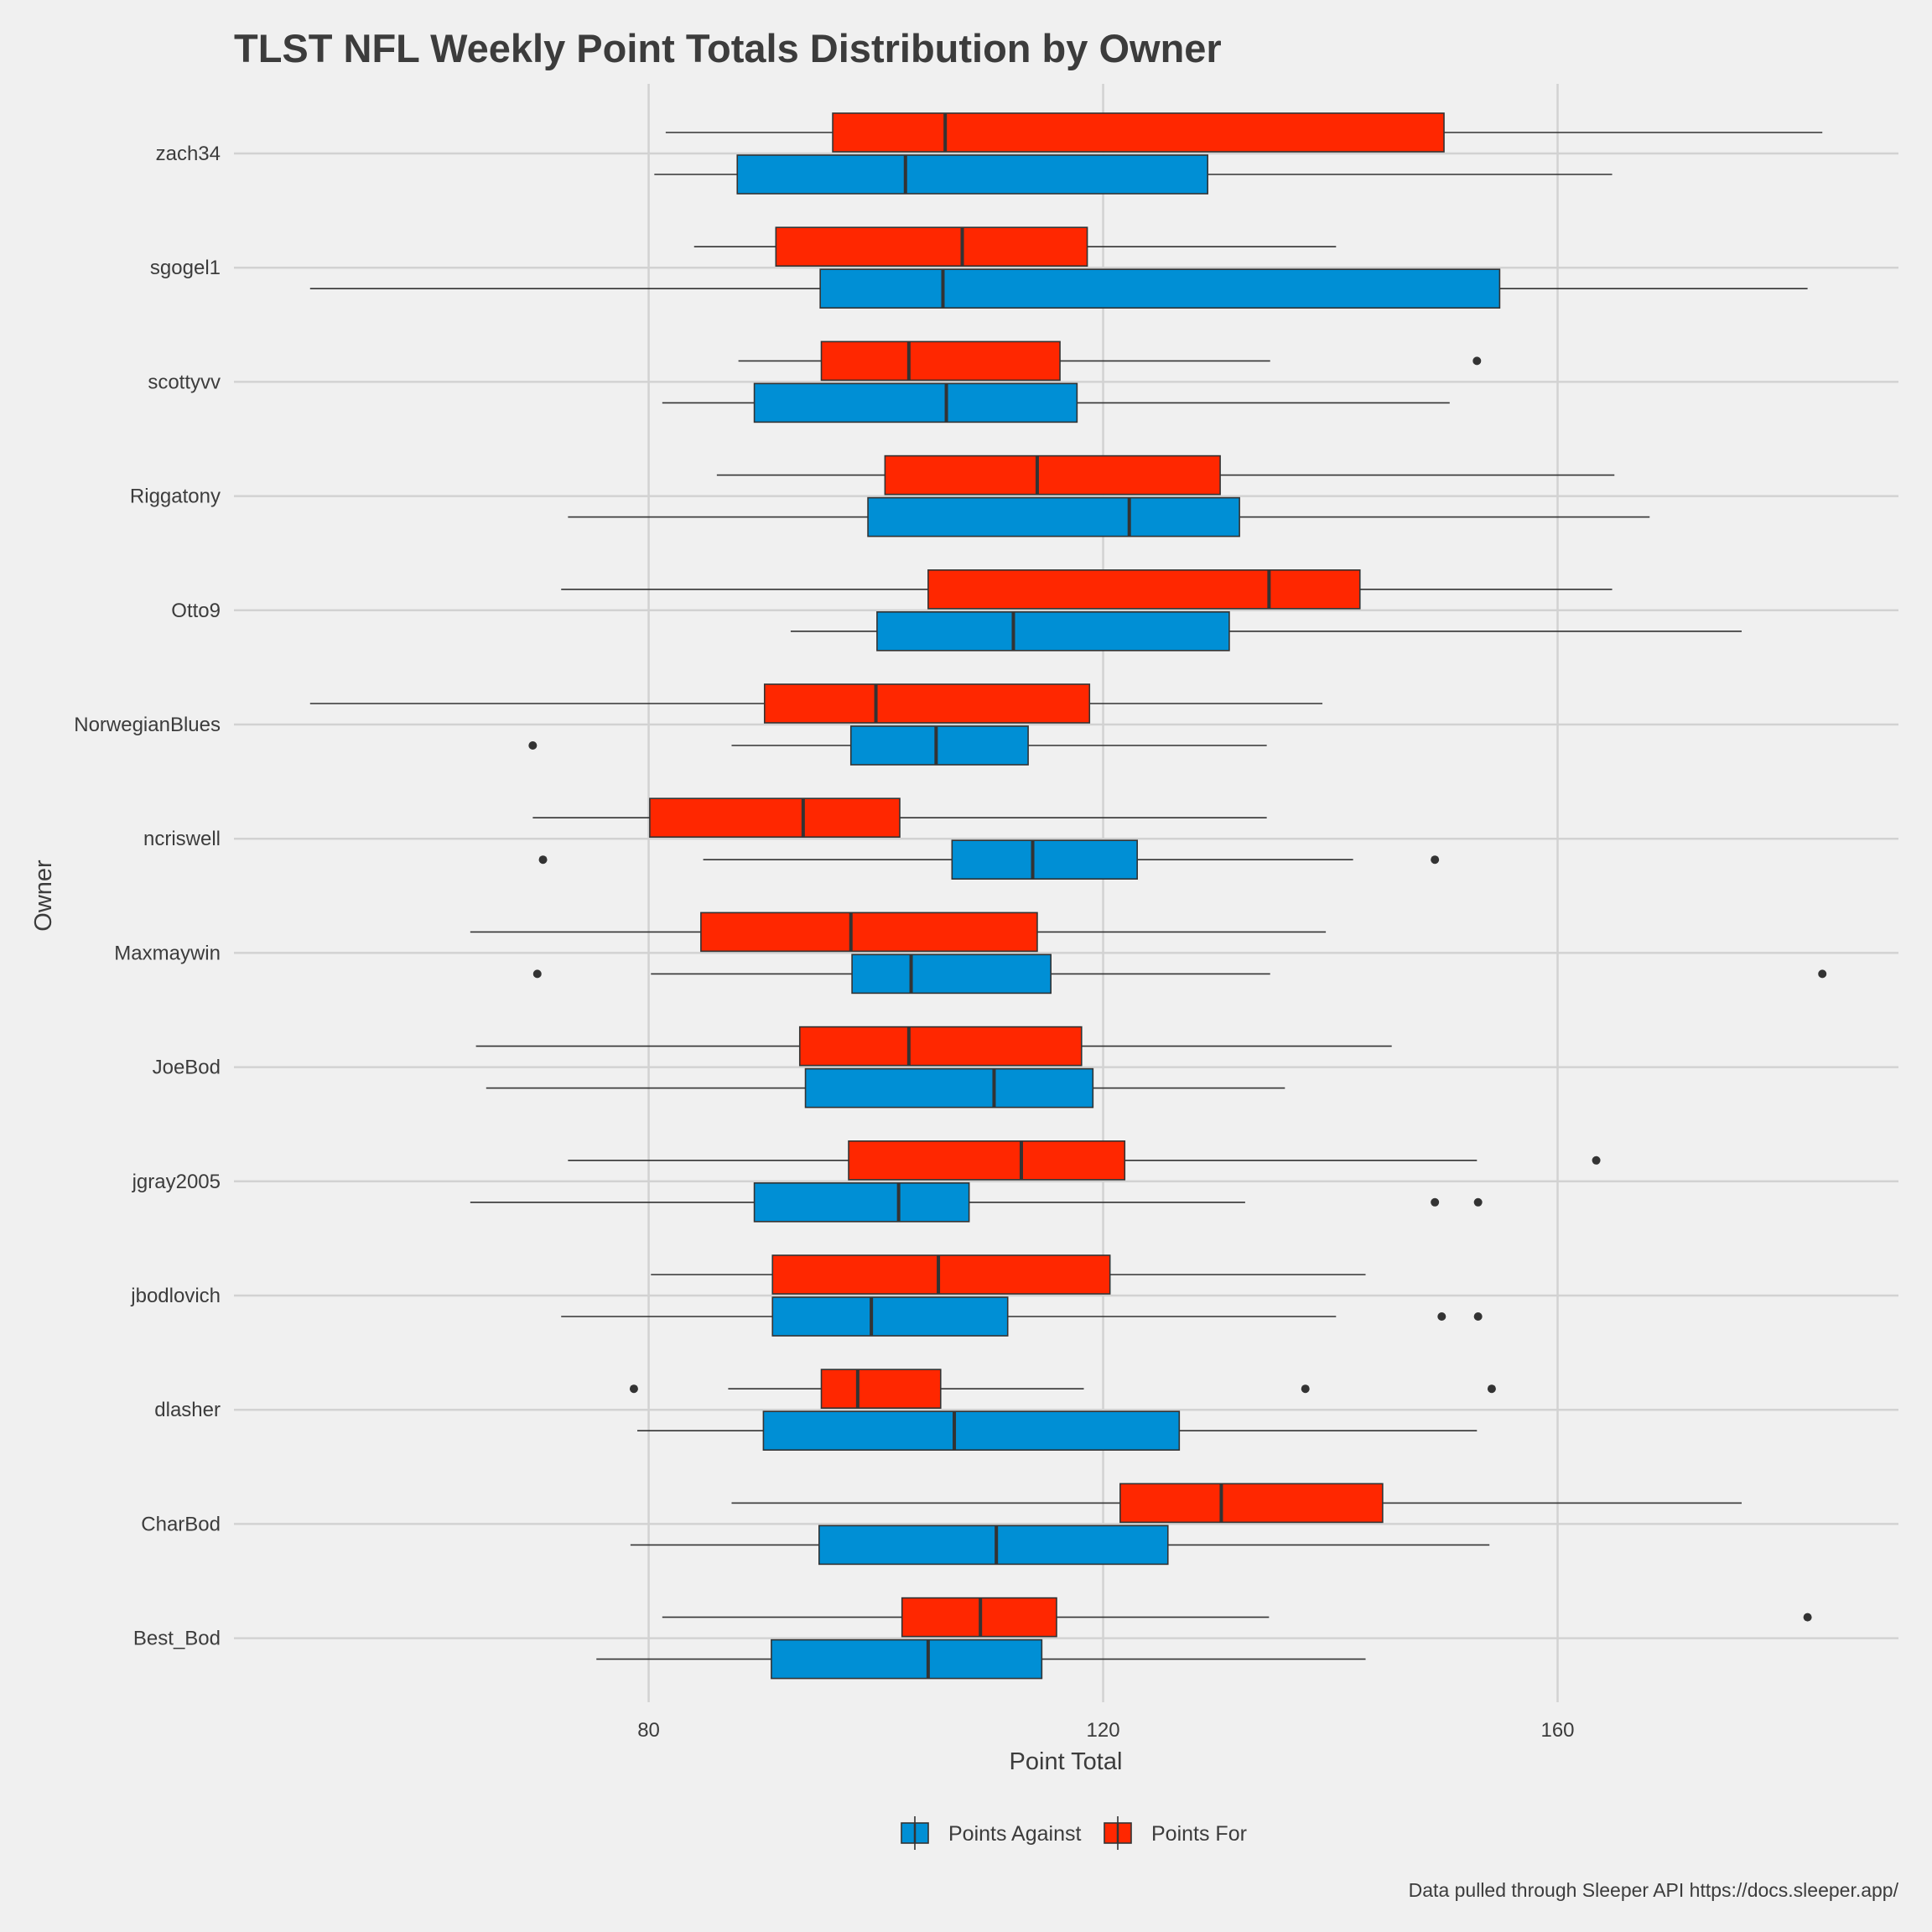  I want to click on y-axis-title: Owner, so click(43, 896).